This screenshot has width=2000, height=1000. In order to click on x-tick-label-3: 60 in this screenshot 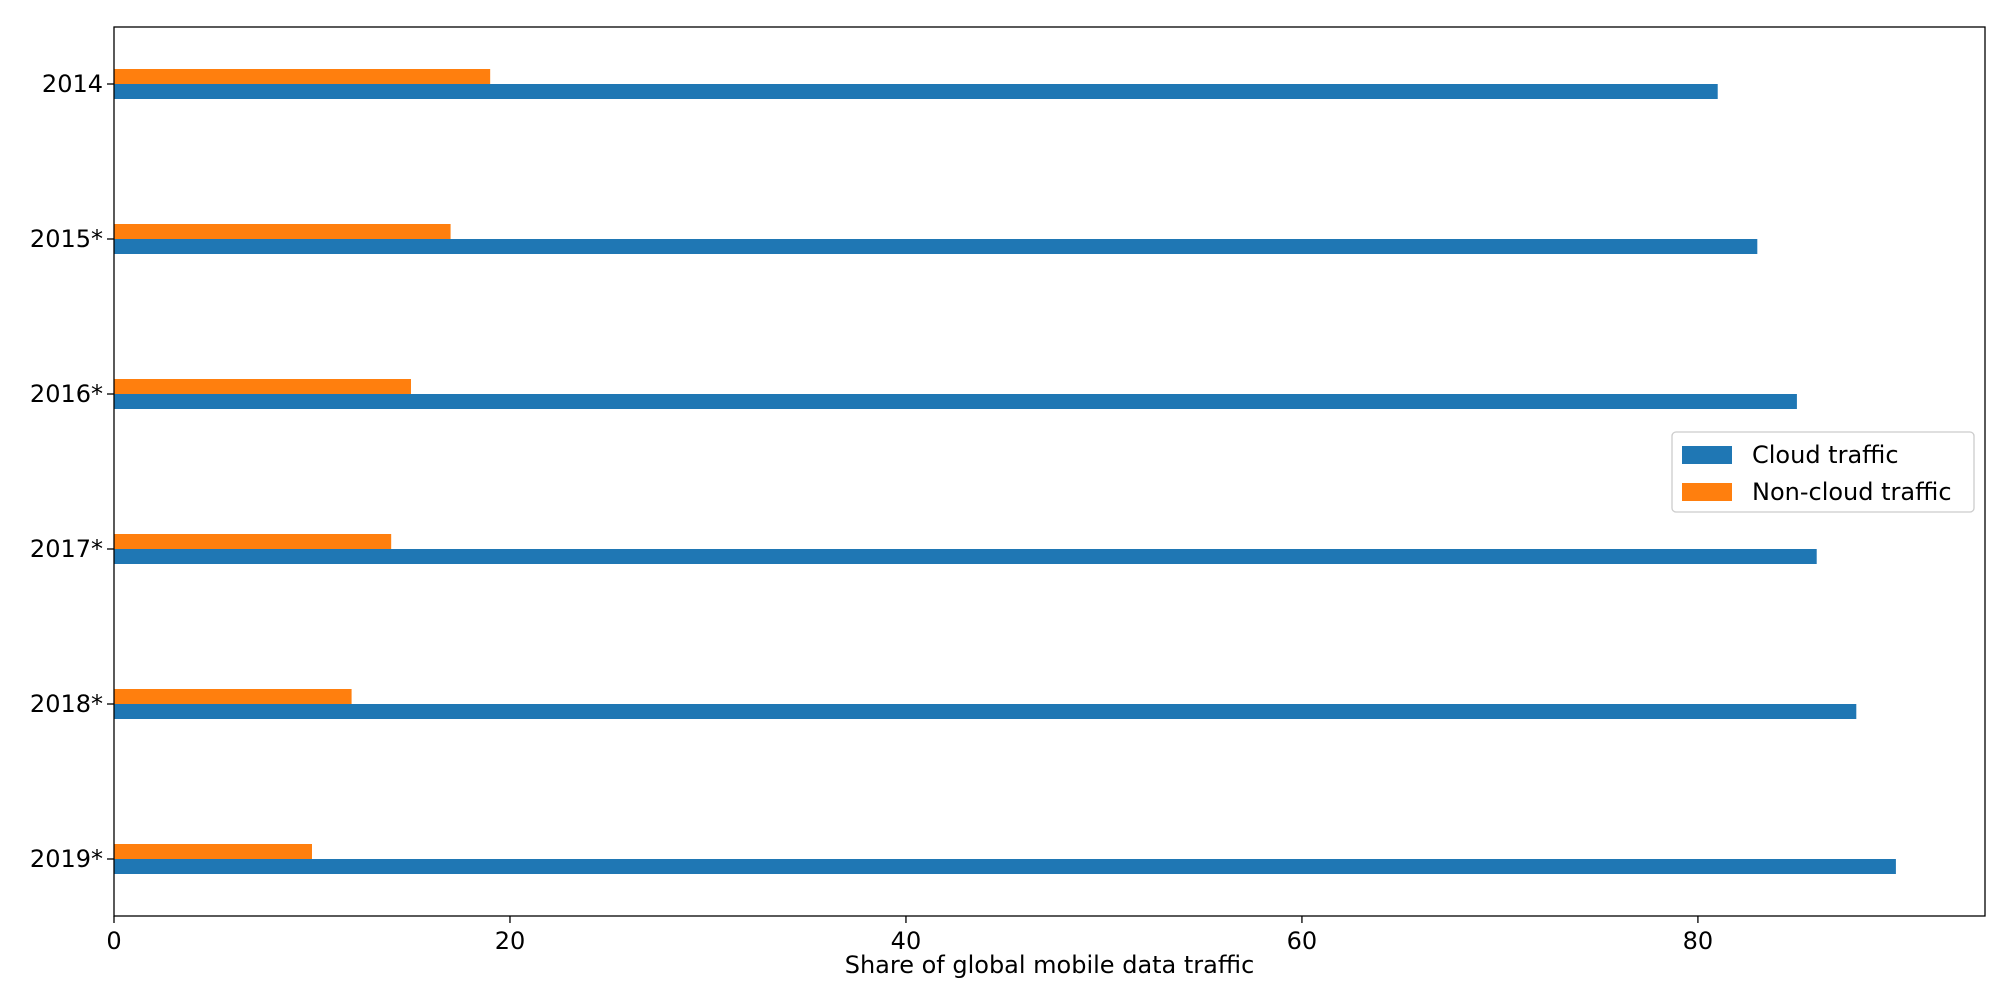, I will do `click(1302, 941)`.